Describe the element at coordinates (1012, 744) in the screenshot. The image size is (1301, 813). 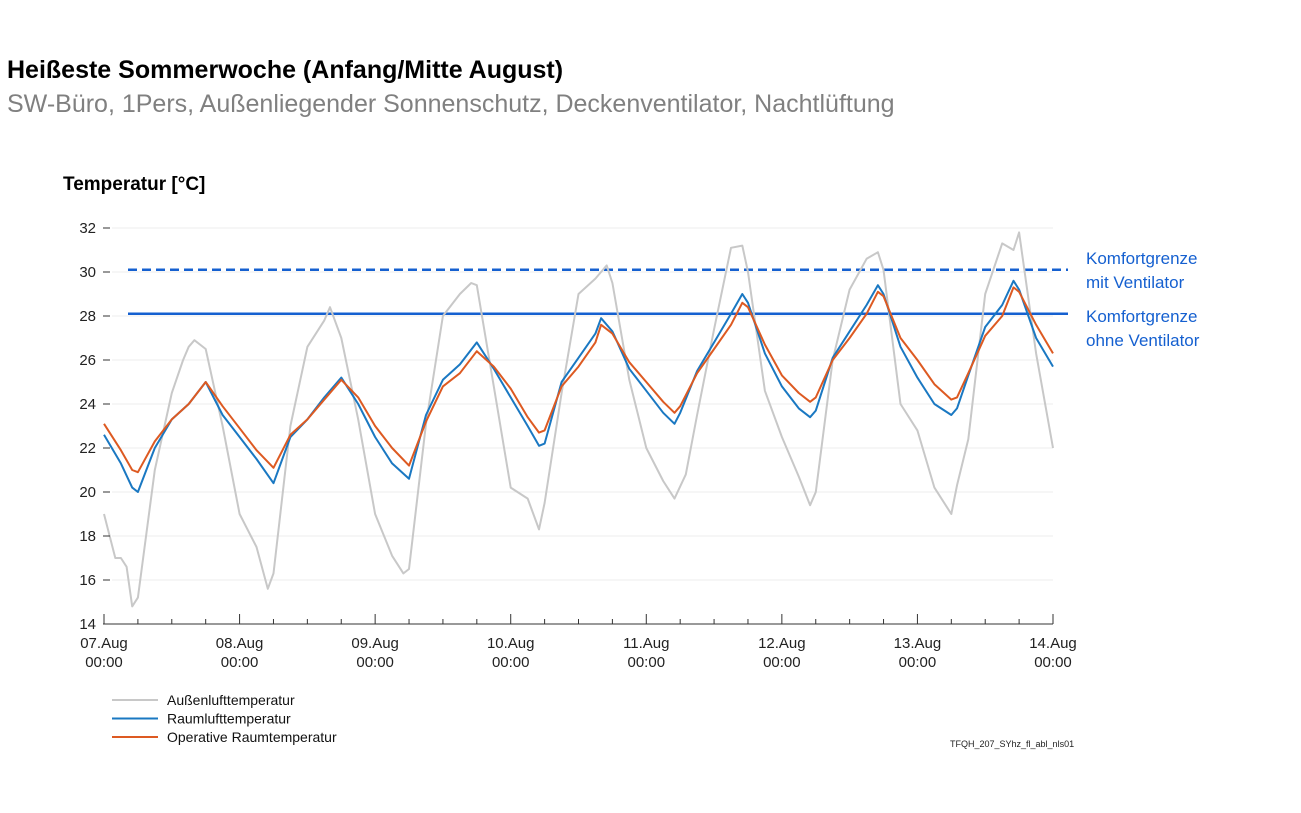
I see `footer-code: TFQH_207_SYhz_fl_abl_nls01` at that location.